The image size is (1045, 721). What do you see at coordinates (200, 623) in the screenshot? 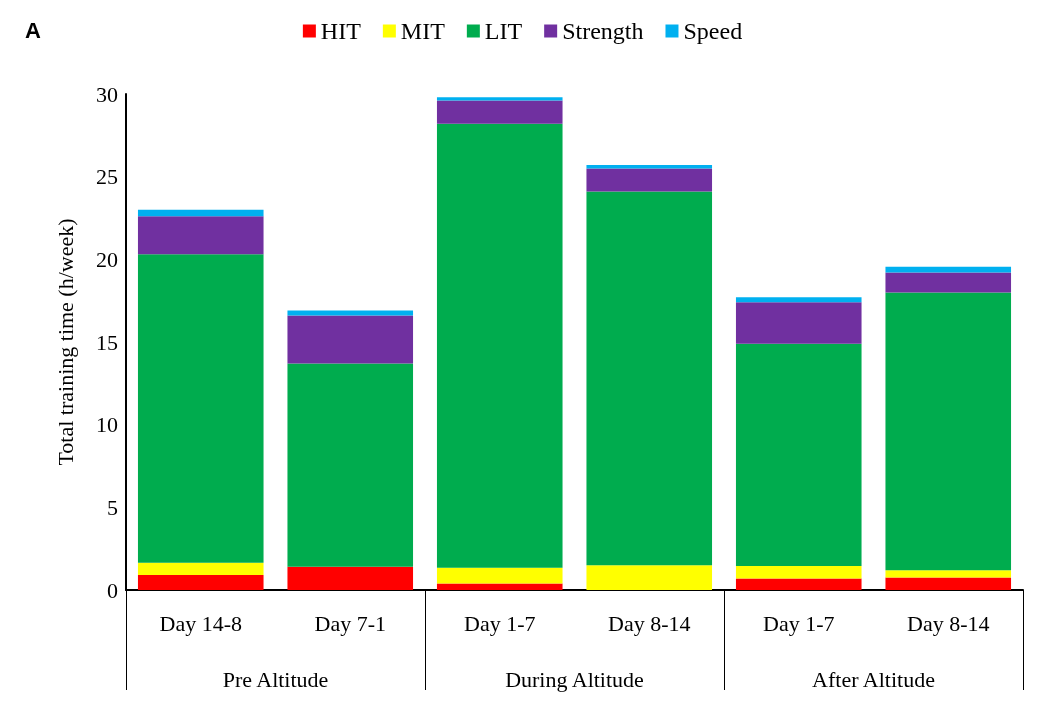
I see `x-tick-label: Day 14-8` at bounding box center [200, 623].